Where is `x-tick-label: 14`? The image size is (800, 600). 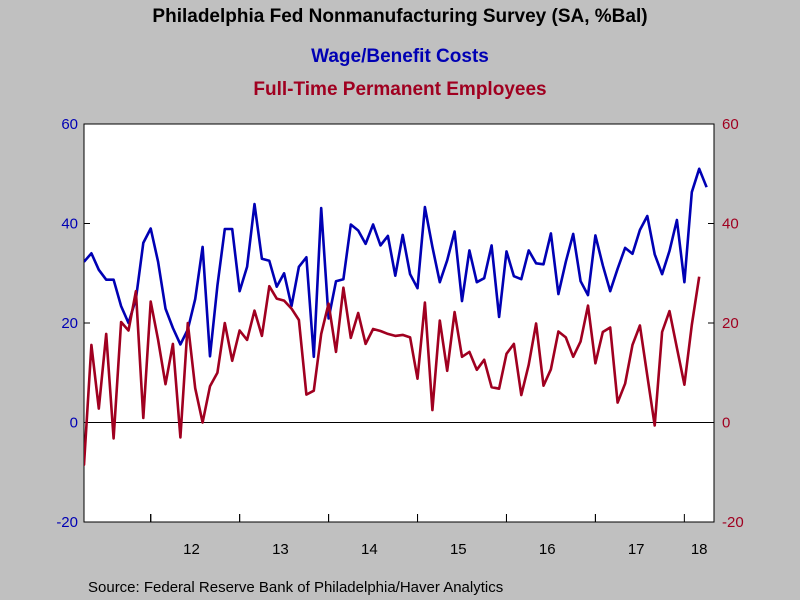 x-tick-label: 14 is located at coordinates (369, 549).